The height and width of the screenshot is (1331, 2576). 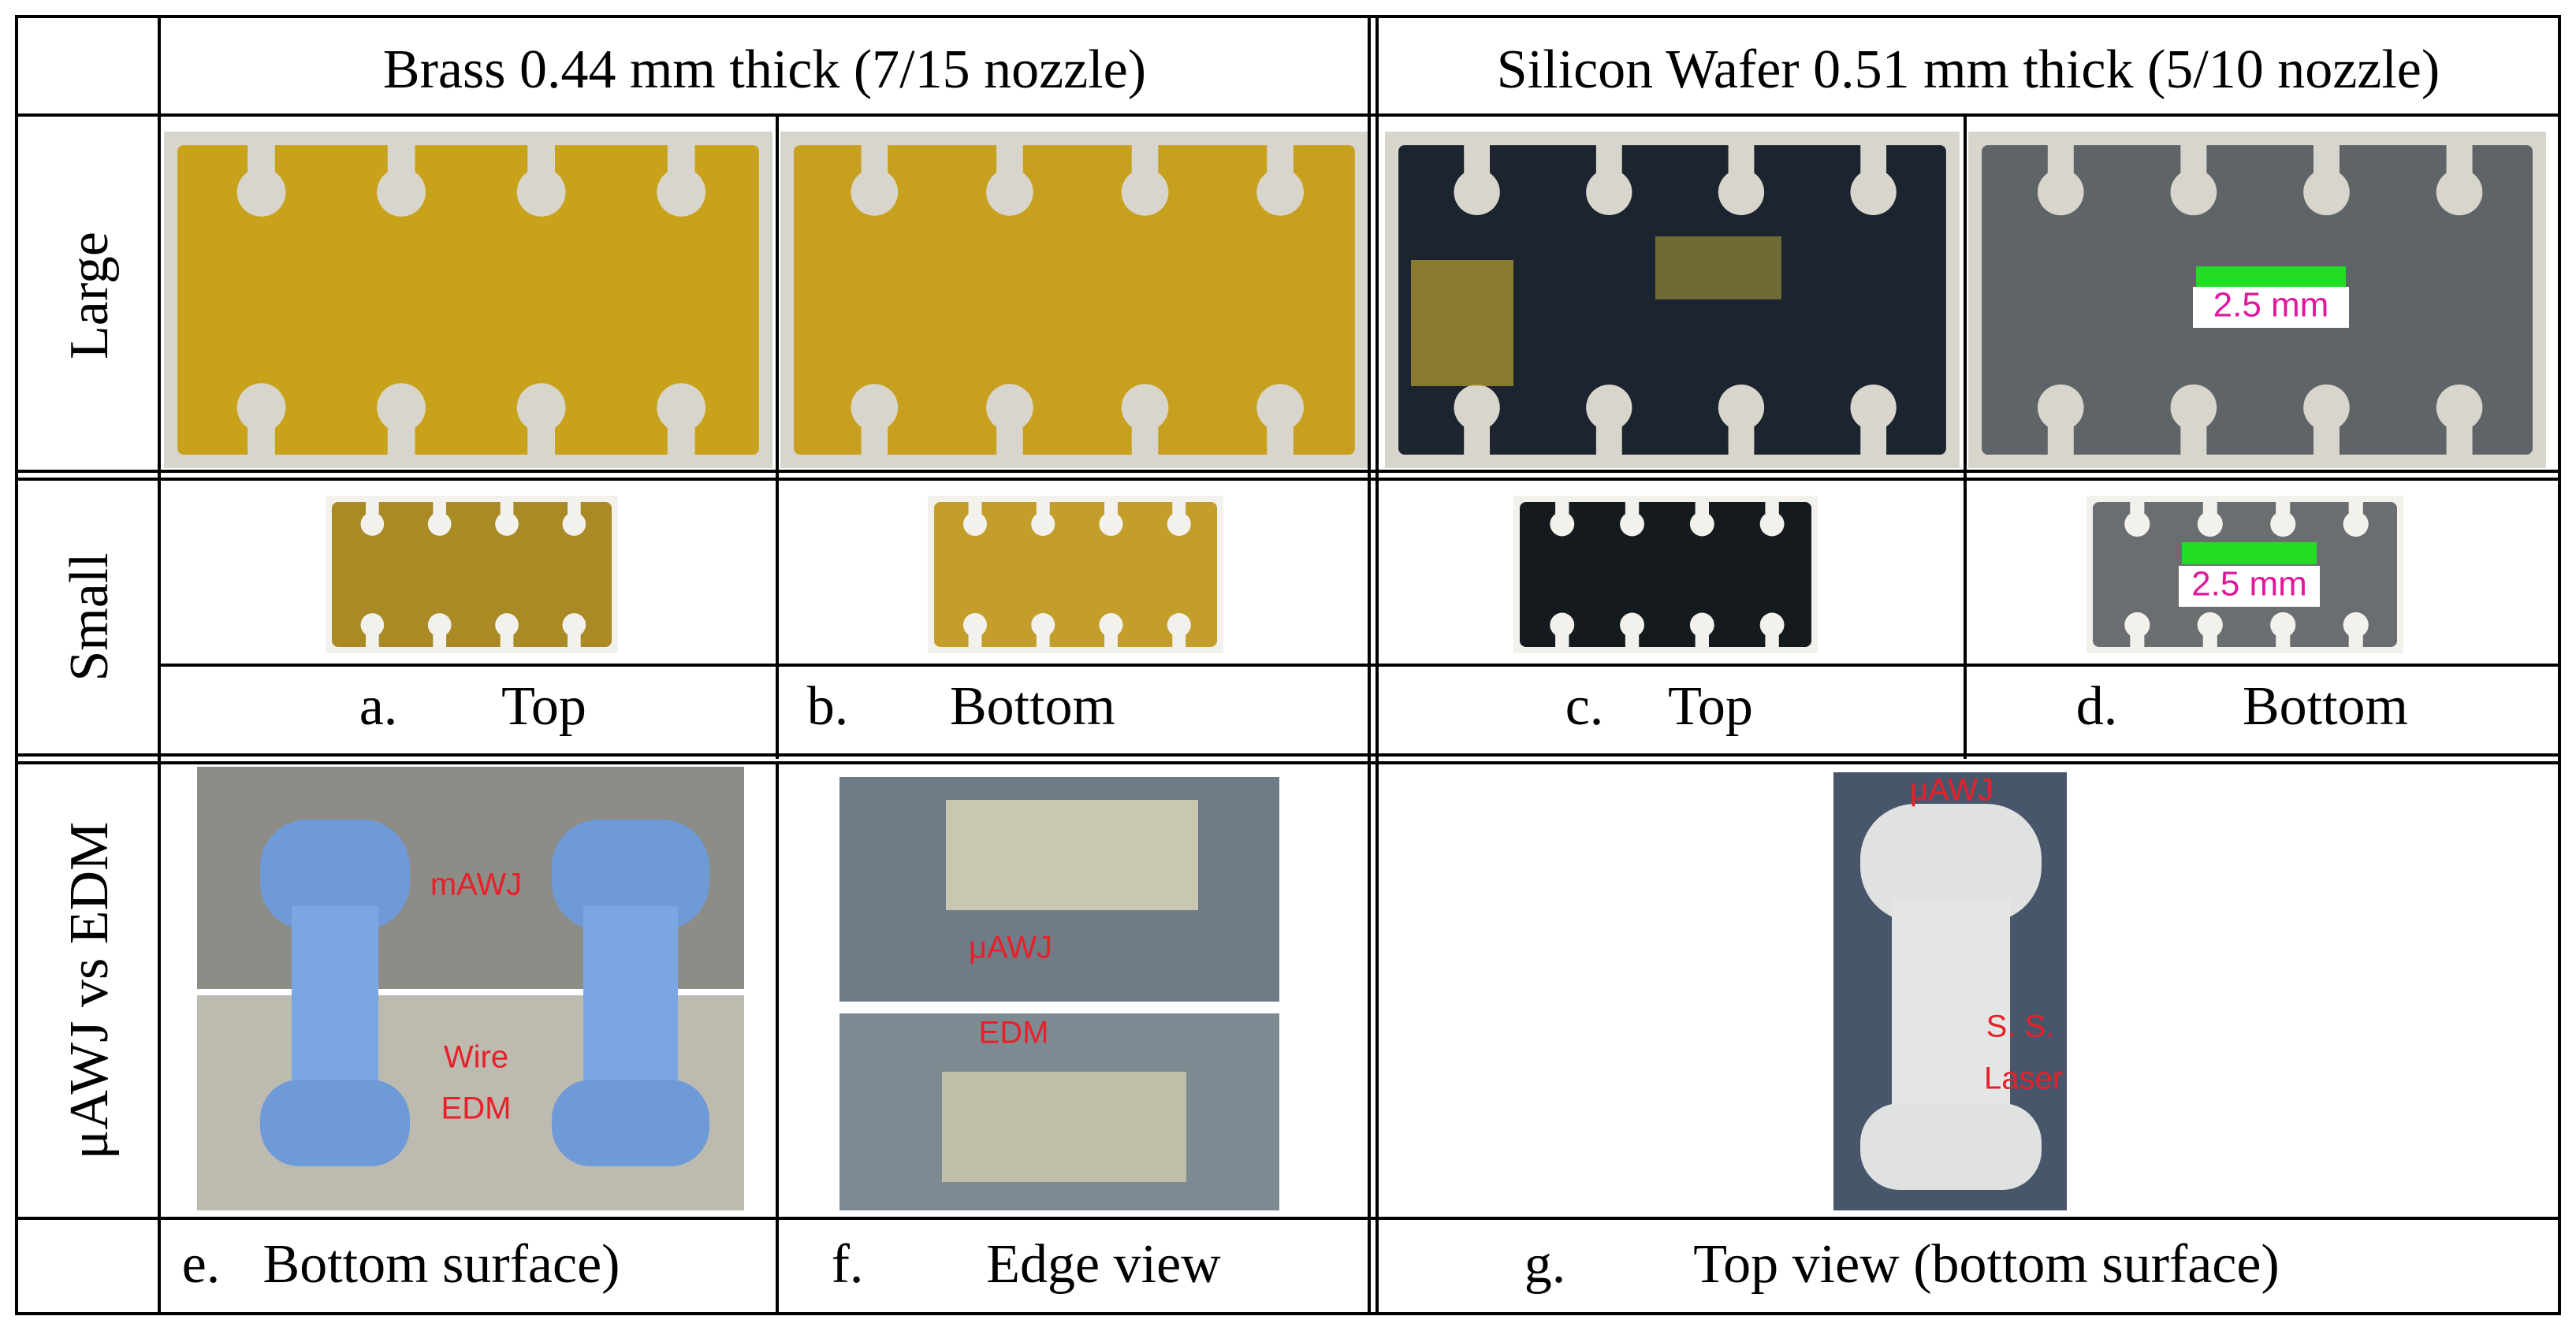 I want to click on caption-letter: e., so click(x=201, y=1265).